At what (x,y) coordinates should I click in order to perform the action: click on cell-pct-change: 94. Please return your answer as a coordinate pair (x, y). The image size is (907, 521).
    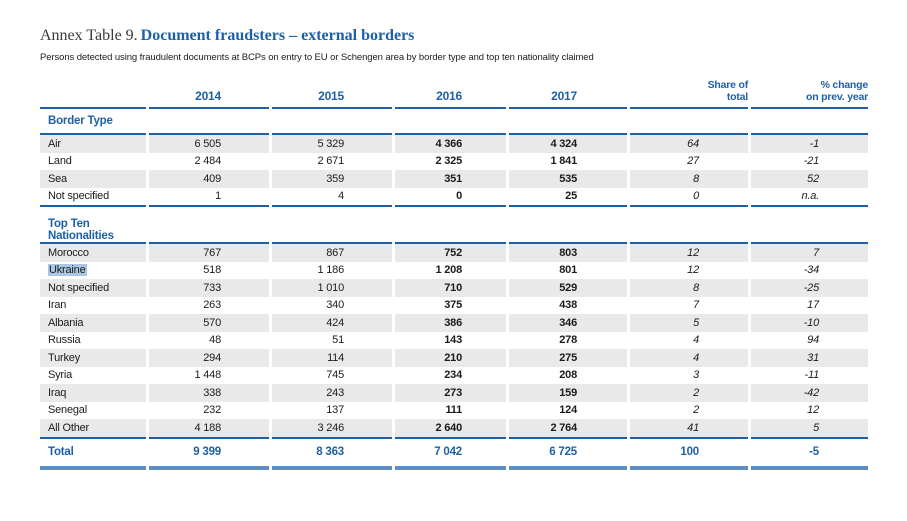
    Looking at the image, I should click on (813, 340).